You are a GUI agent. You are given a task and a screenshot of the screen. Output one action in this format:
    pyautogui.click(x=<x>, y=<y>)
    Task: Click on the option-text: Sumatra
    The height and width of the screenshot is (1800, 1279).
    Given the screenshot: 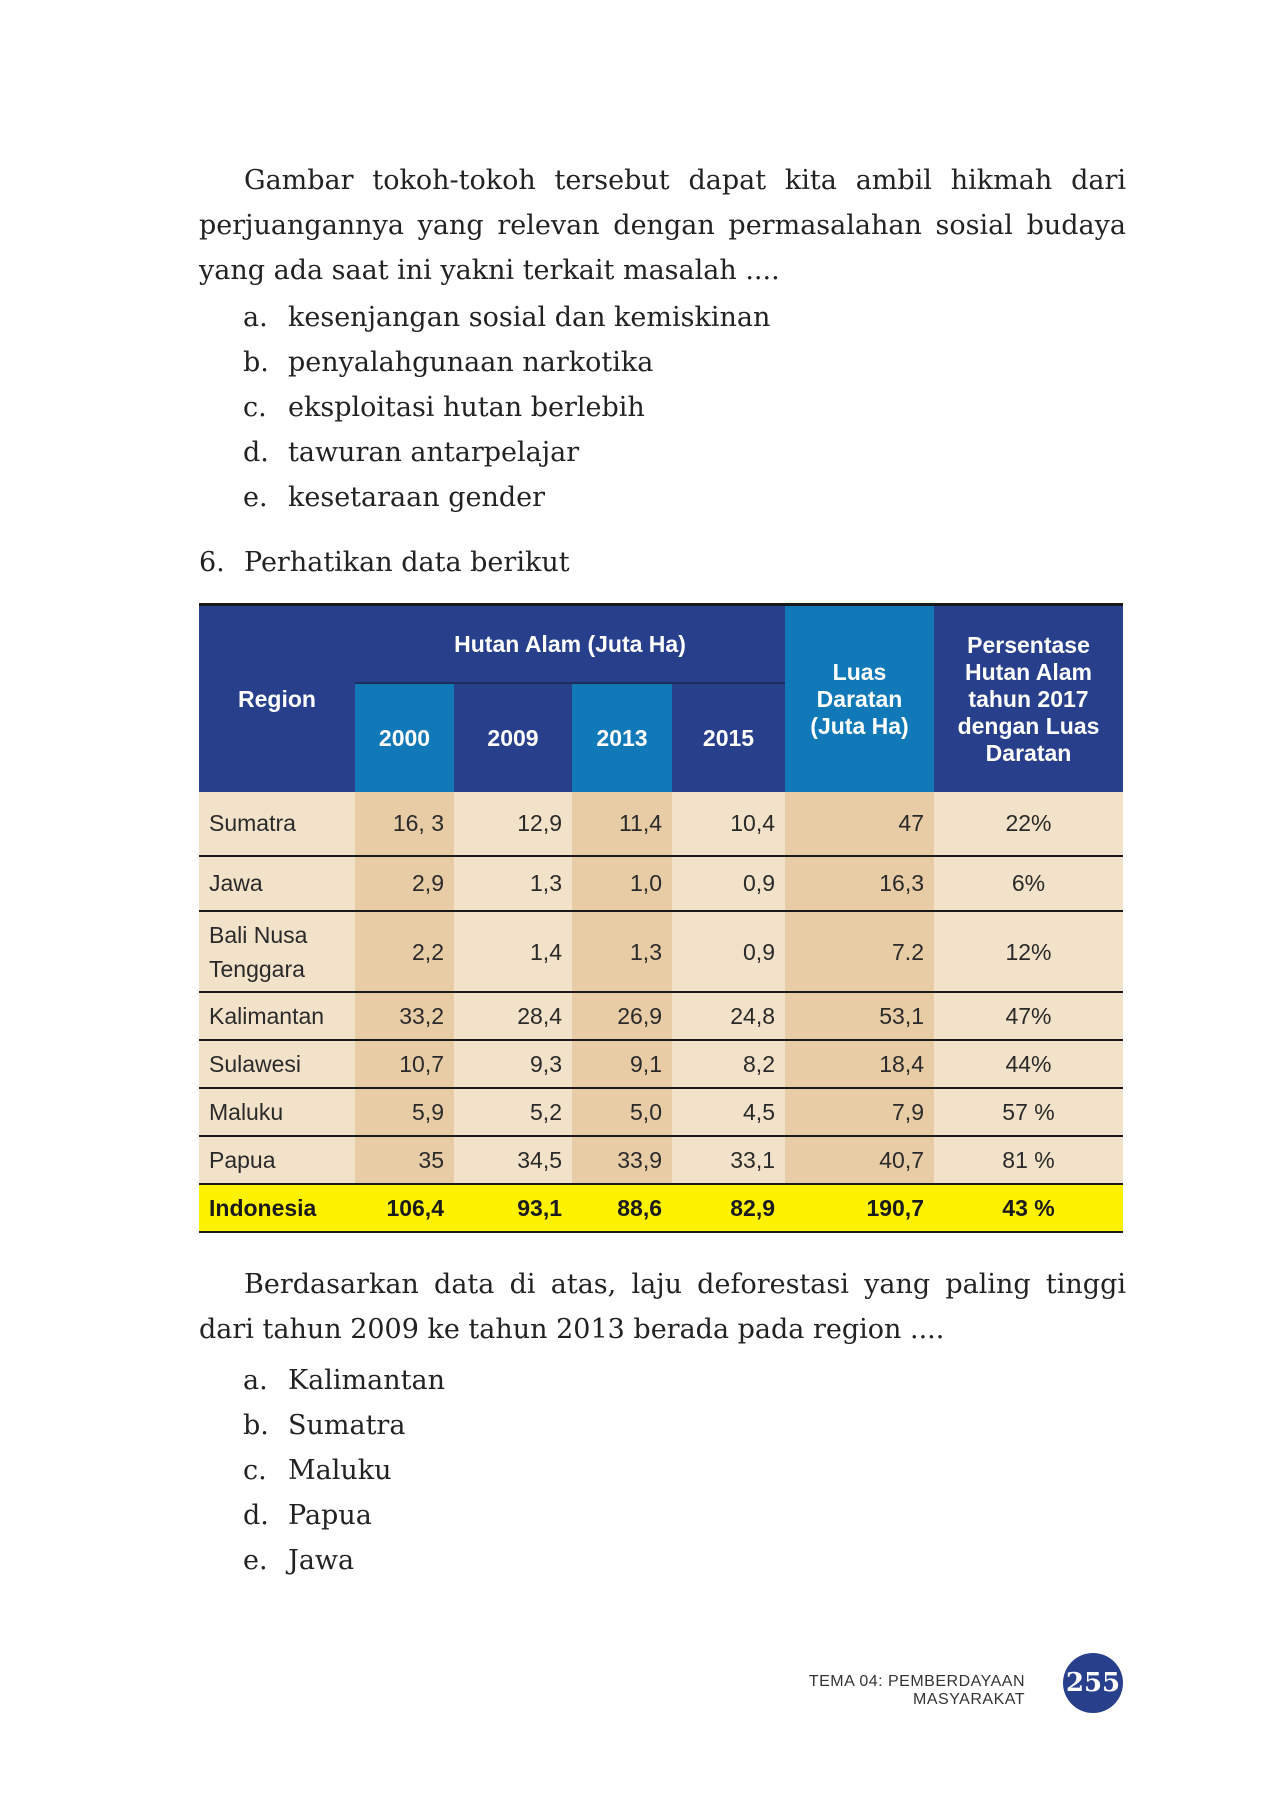 What is the action you would take?
    pyautogui.click(x=347, y=1425)
    